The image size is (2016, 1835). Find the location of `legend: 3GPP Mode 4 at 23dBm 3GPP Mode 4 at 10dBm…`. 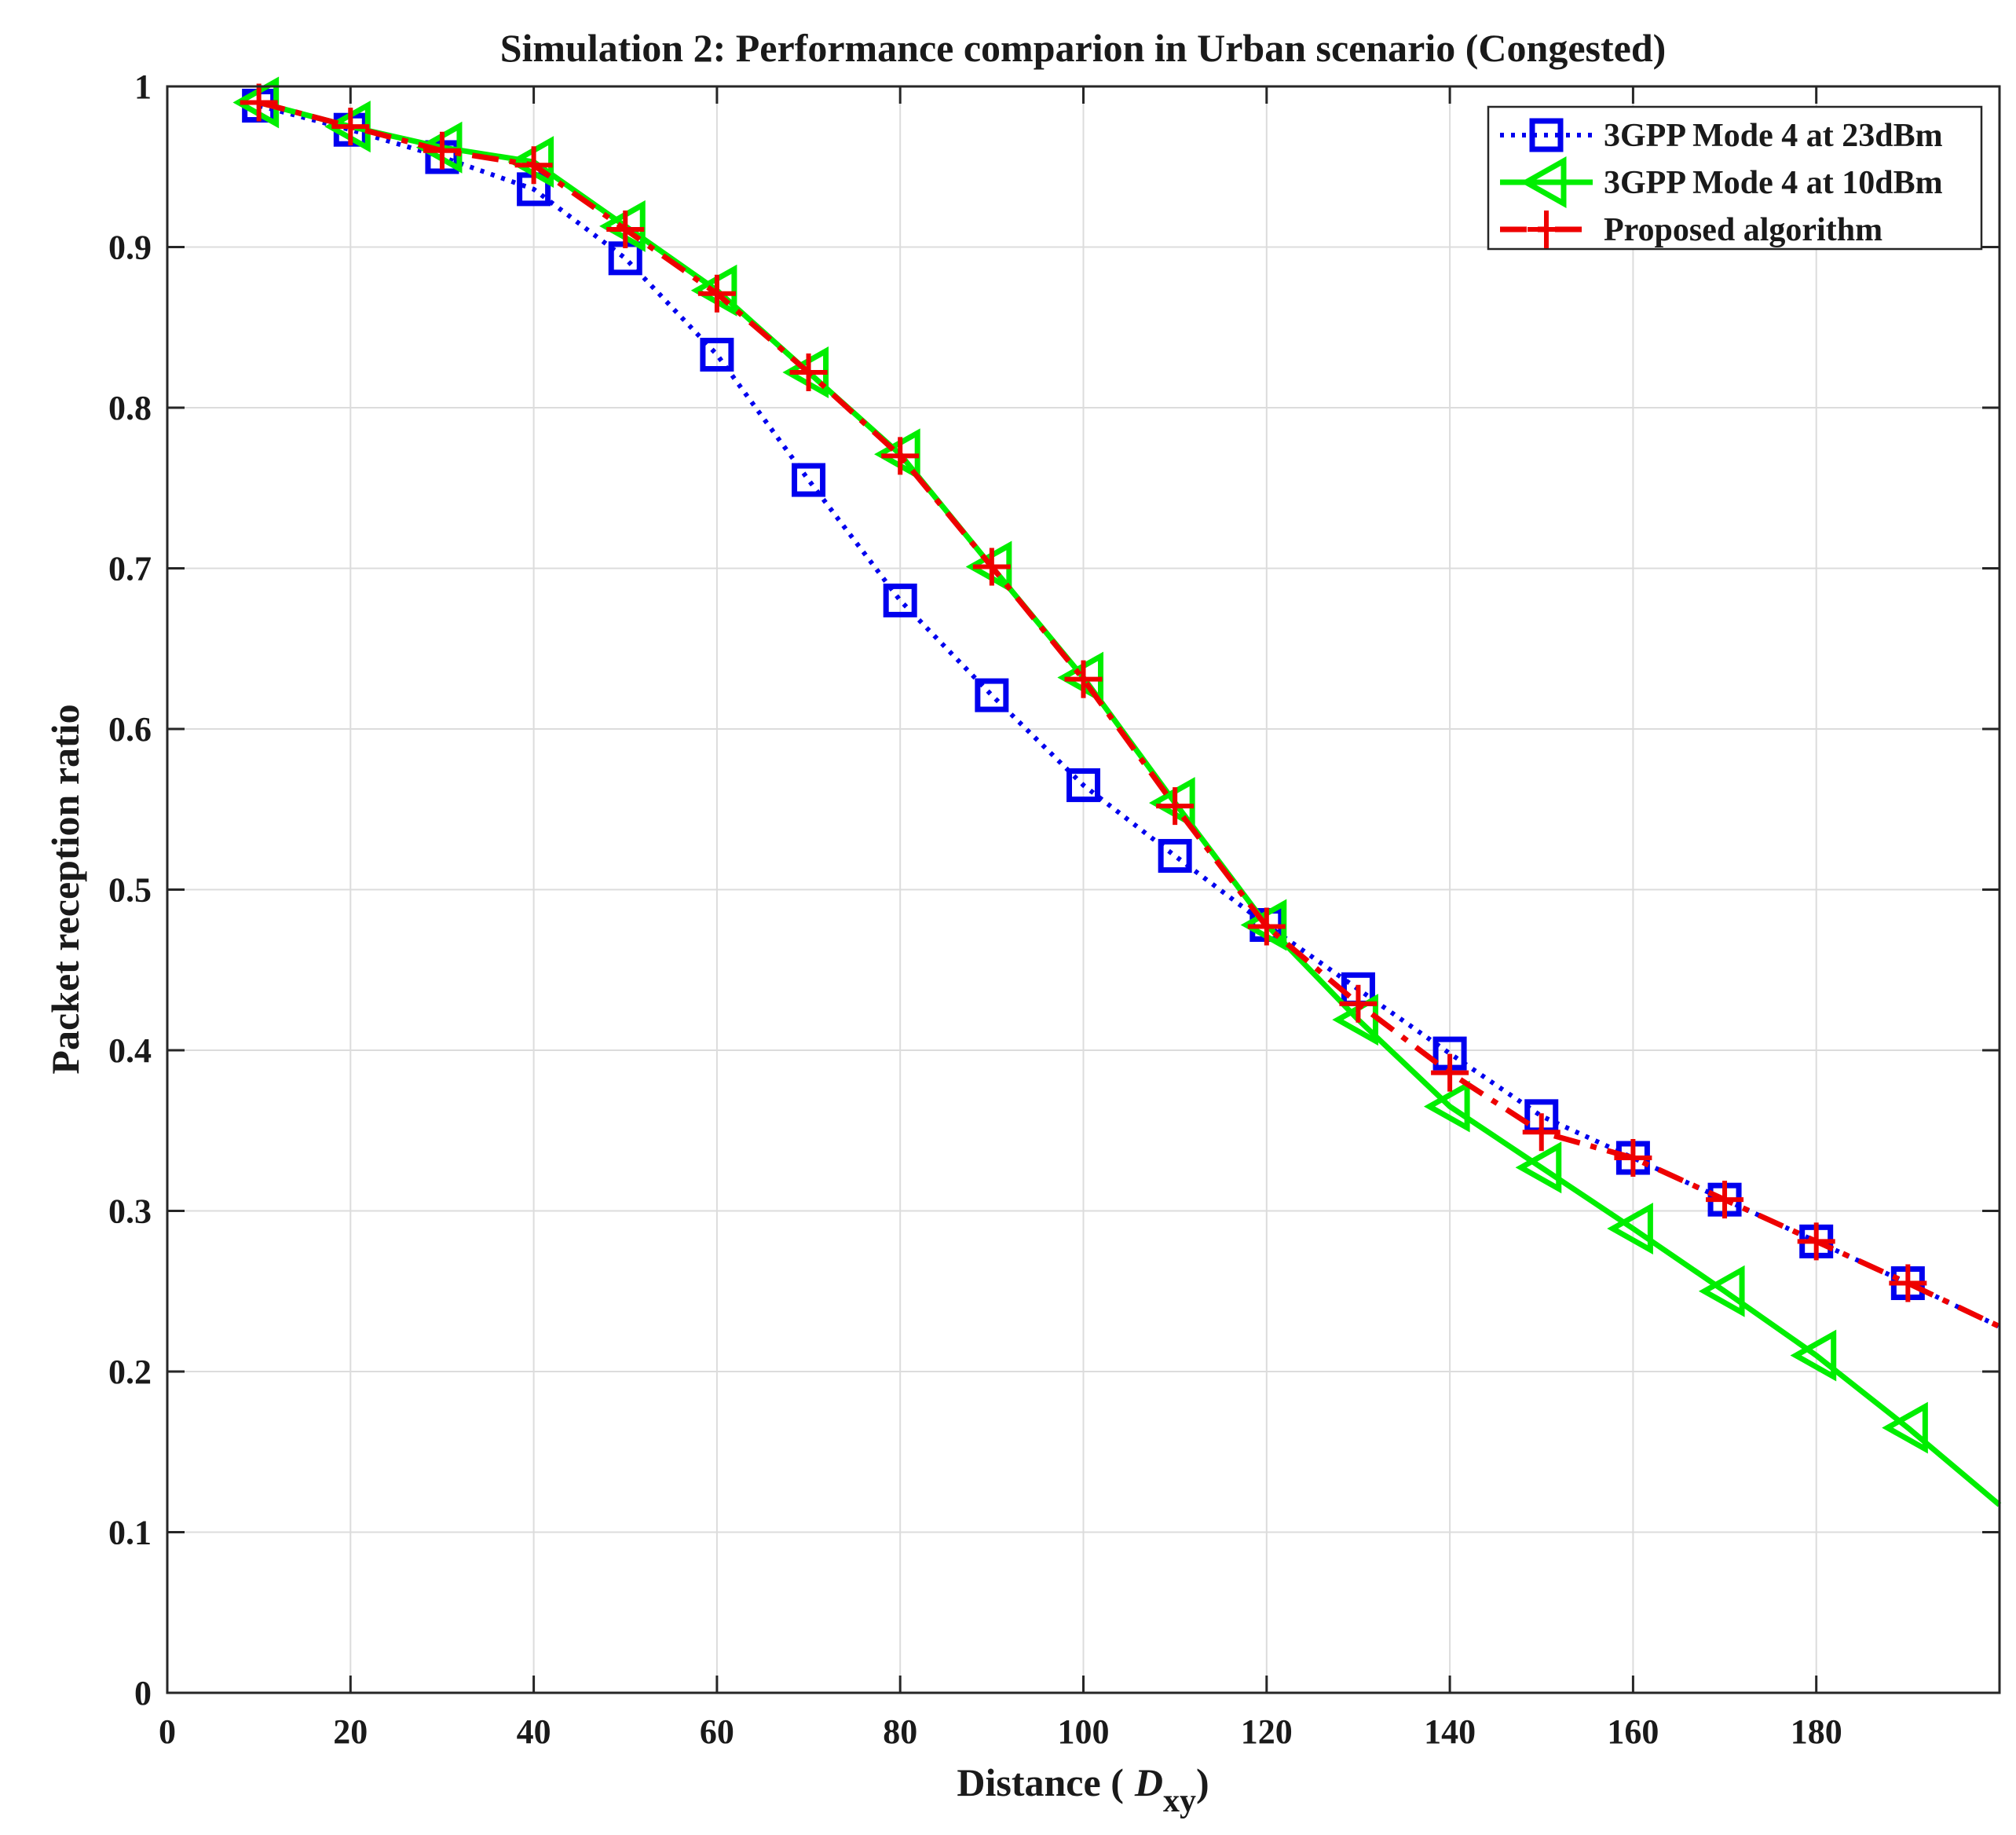

legend: 3GPP Mode 4 at 23dBm 3GPP Mode 4 at 10dBm… is located at coordinates (1735, 178).